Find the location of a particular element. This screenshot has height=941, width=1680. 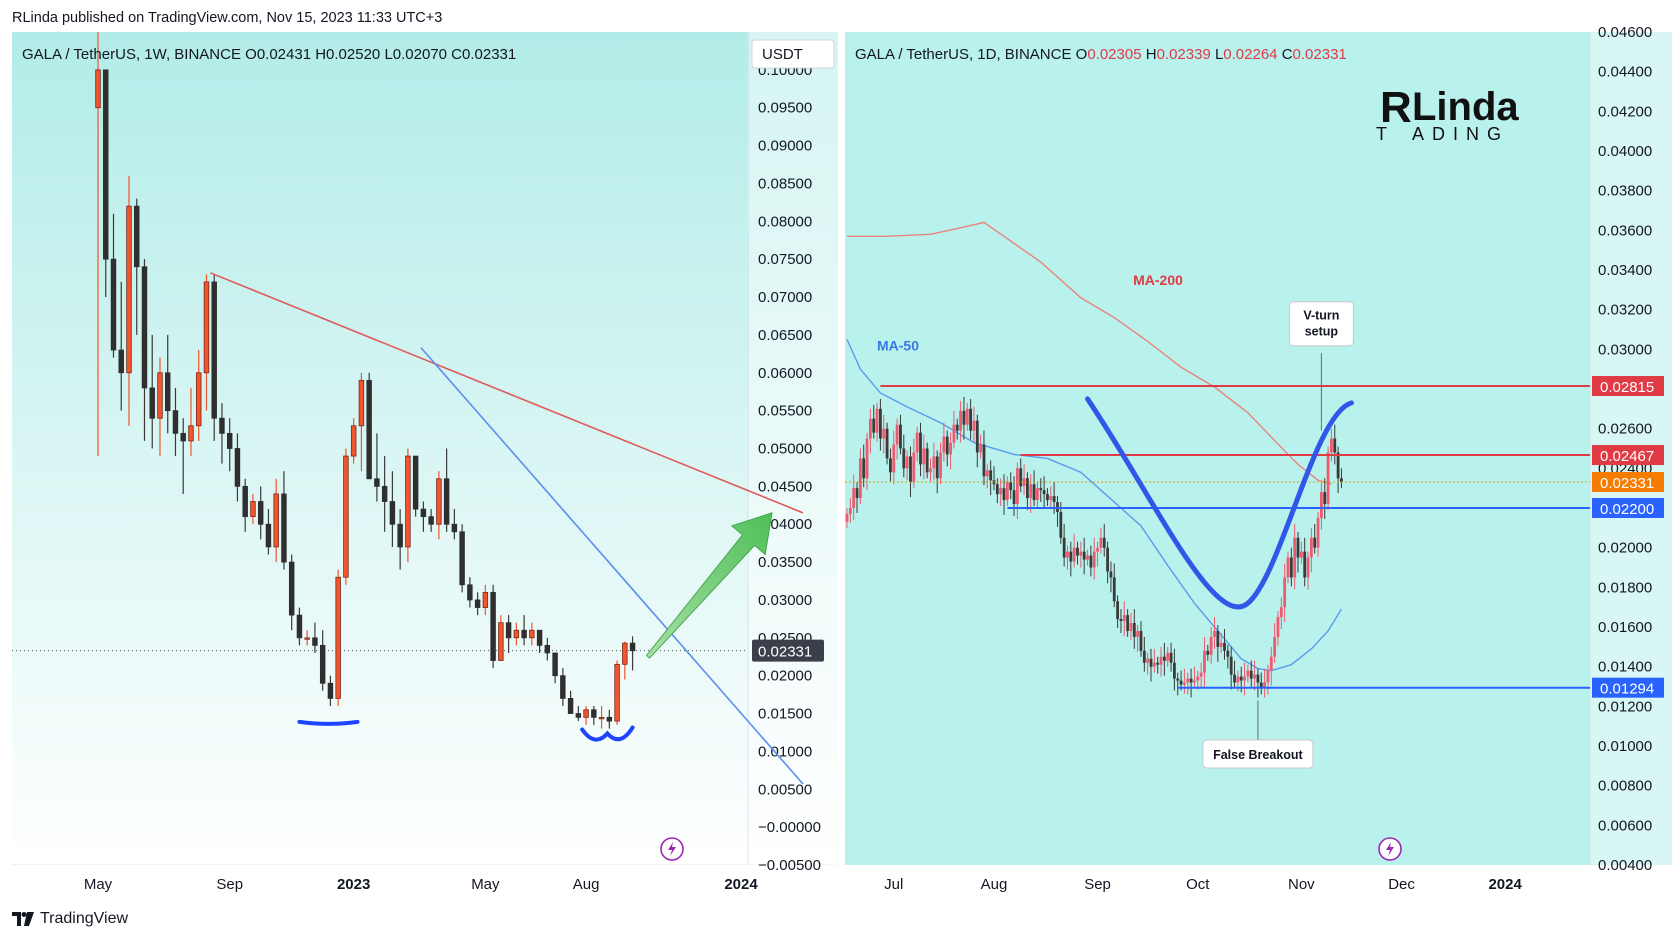

false-breakout-label: False Breakout is located at coordinates (1258, 755).